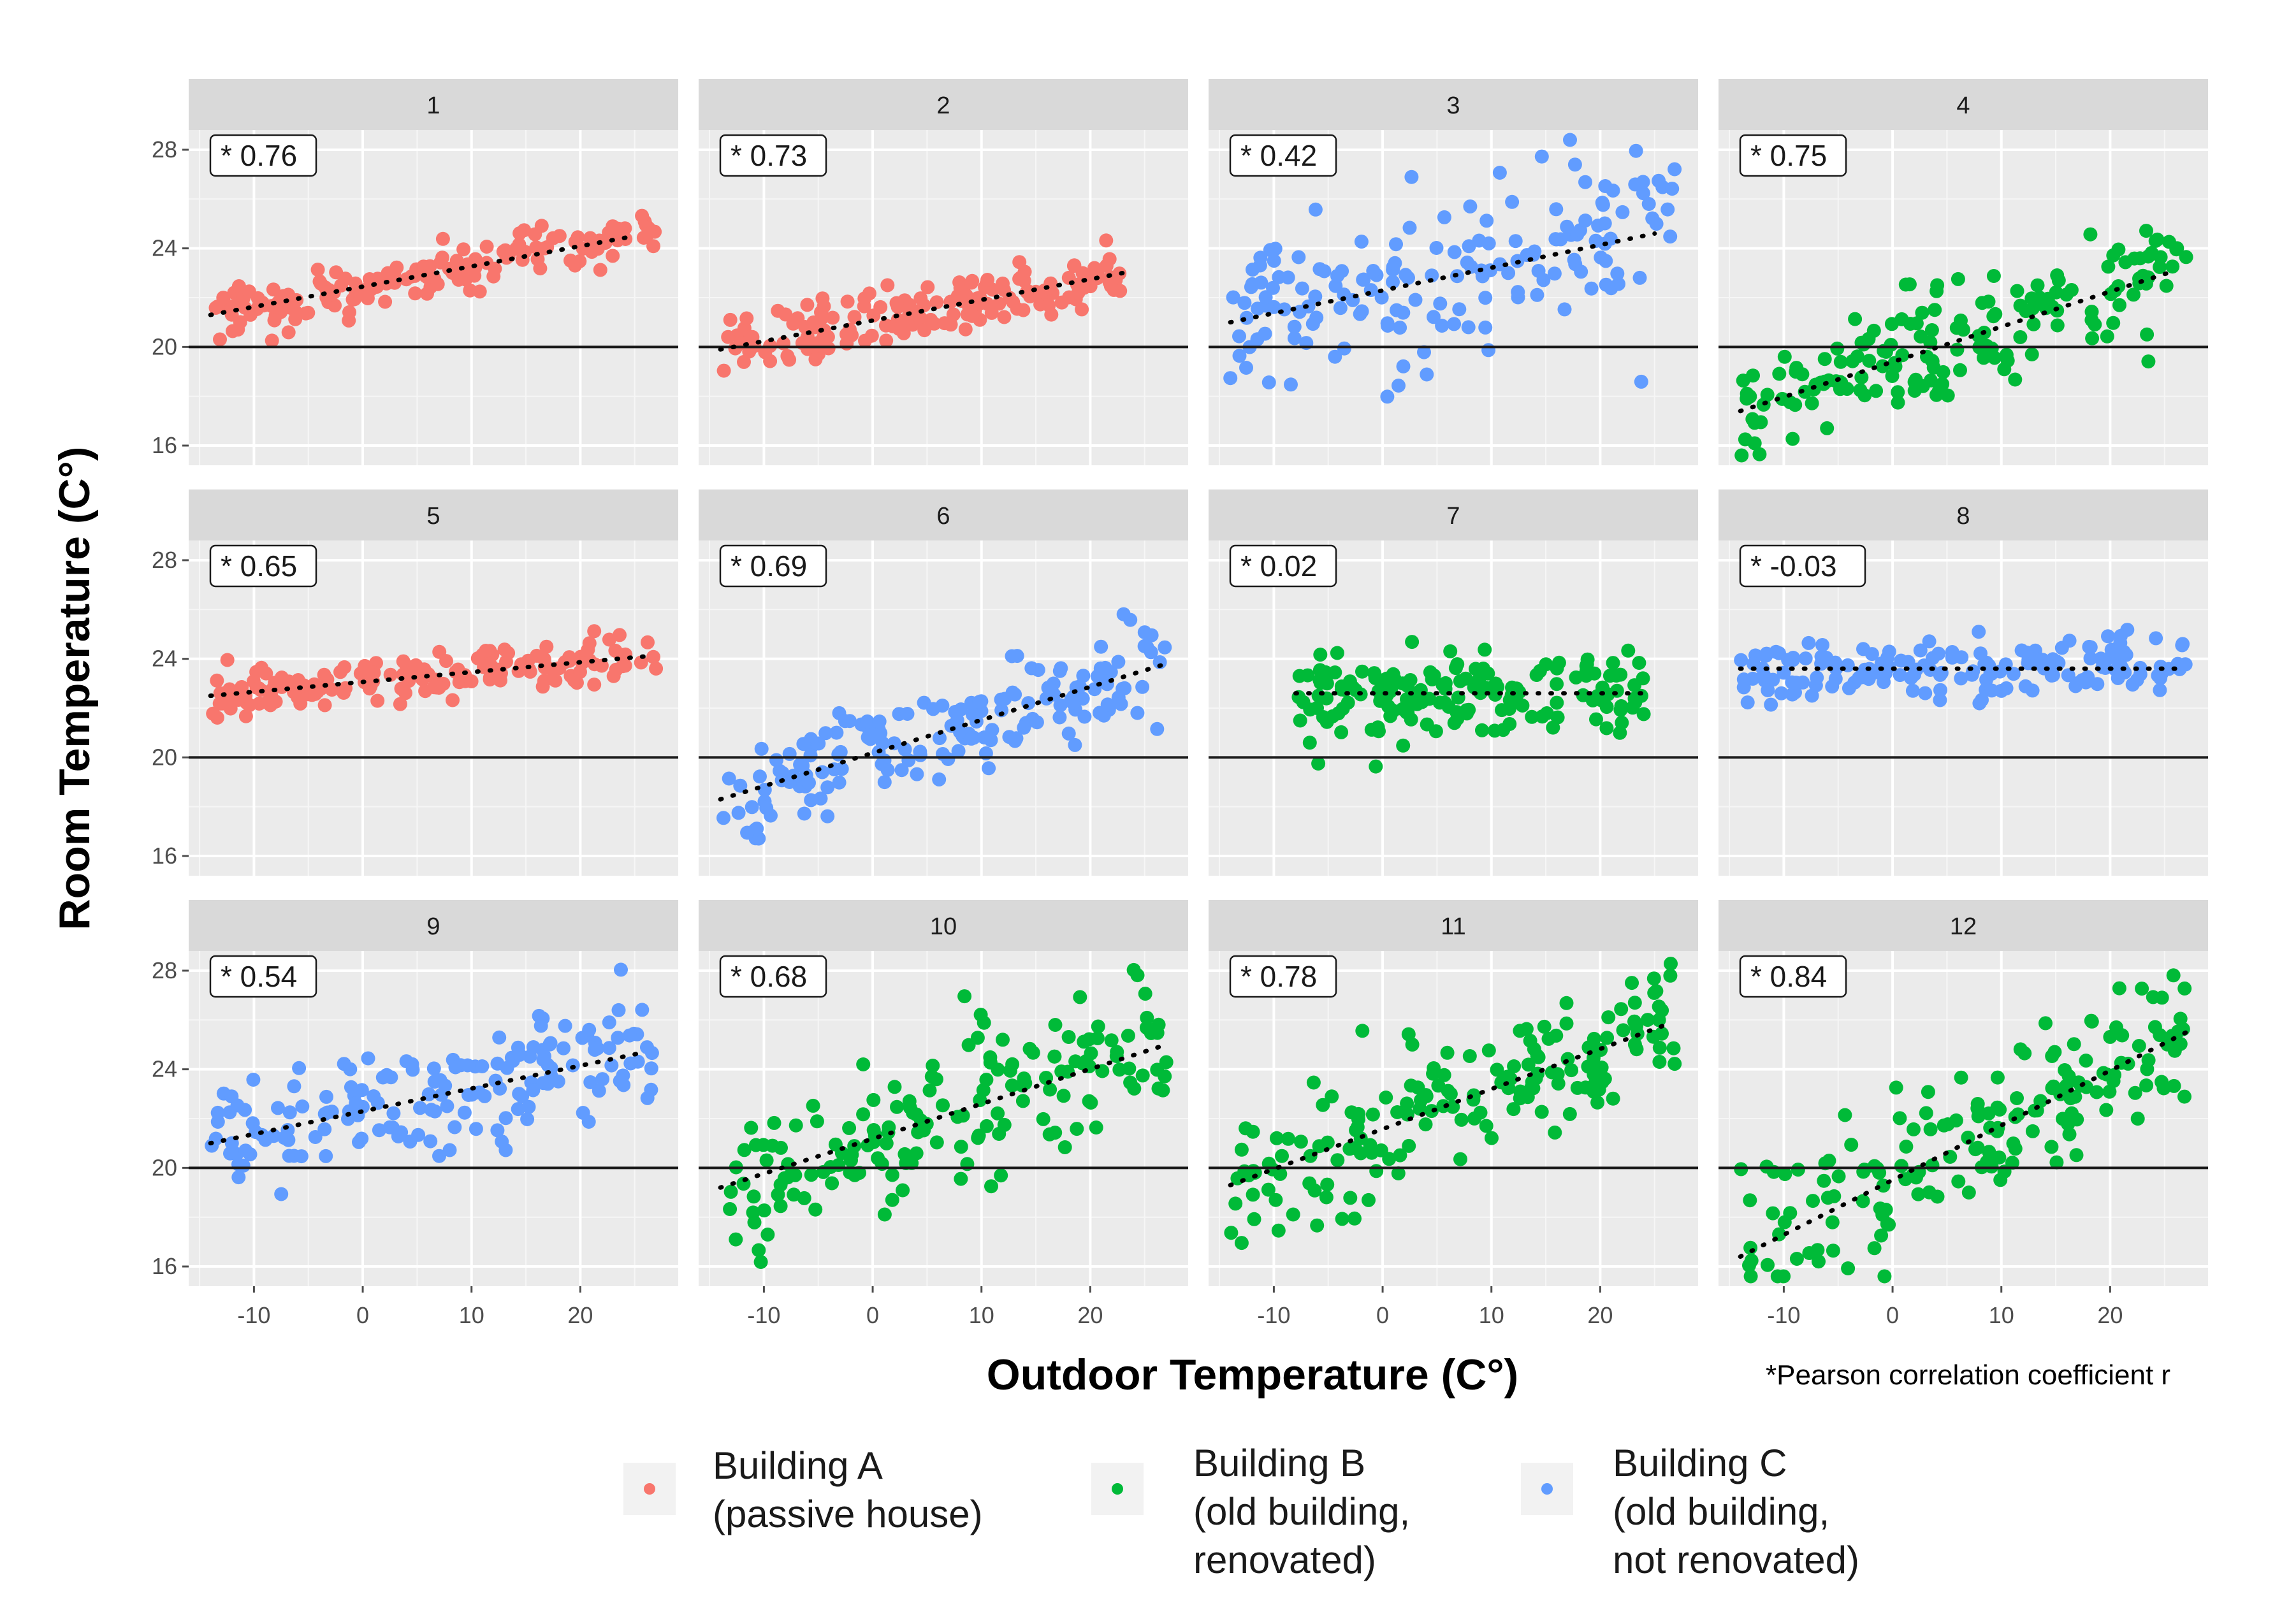  Describe the element at coordinates (363, 1315) in the screenshot. I see `x-tick-label: 0` at that location.